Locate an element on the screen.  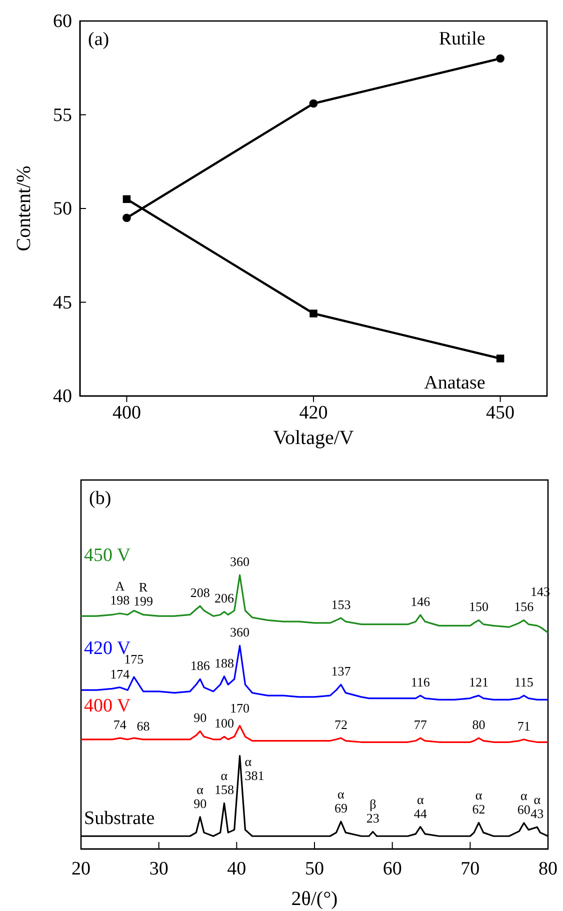
x-tick-label: 400 is located at coordinates (126, 413).